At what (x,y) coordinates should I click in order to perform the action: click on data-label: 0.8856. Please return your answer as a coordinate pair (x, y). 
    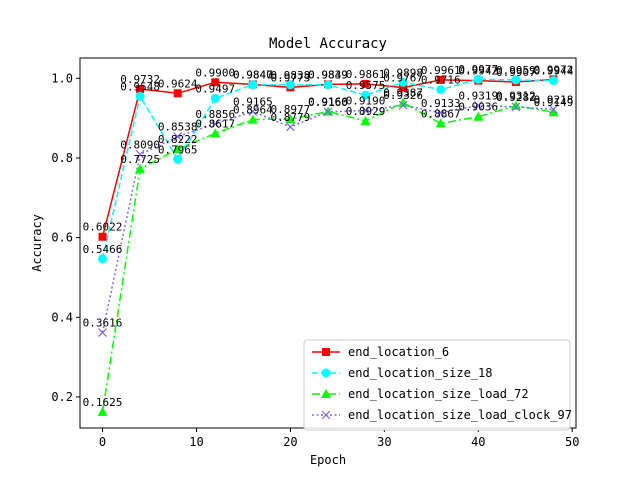
    Looking at the image, I should click on (215, 114).